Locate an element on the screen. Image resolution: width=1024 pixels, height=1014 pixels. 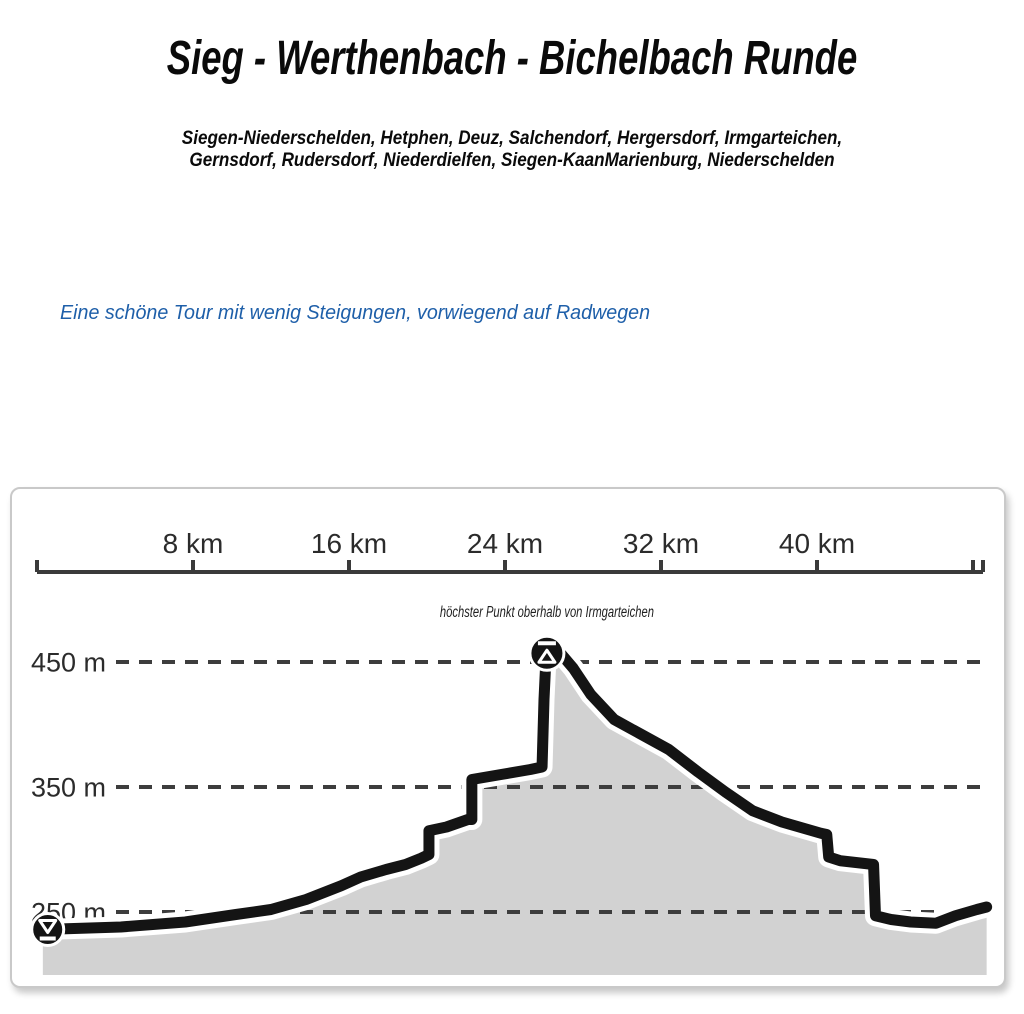
x-axis-label-40km: 40 km is located at coordinates (817, 543).